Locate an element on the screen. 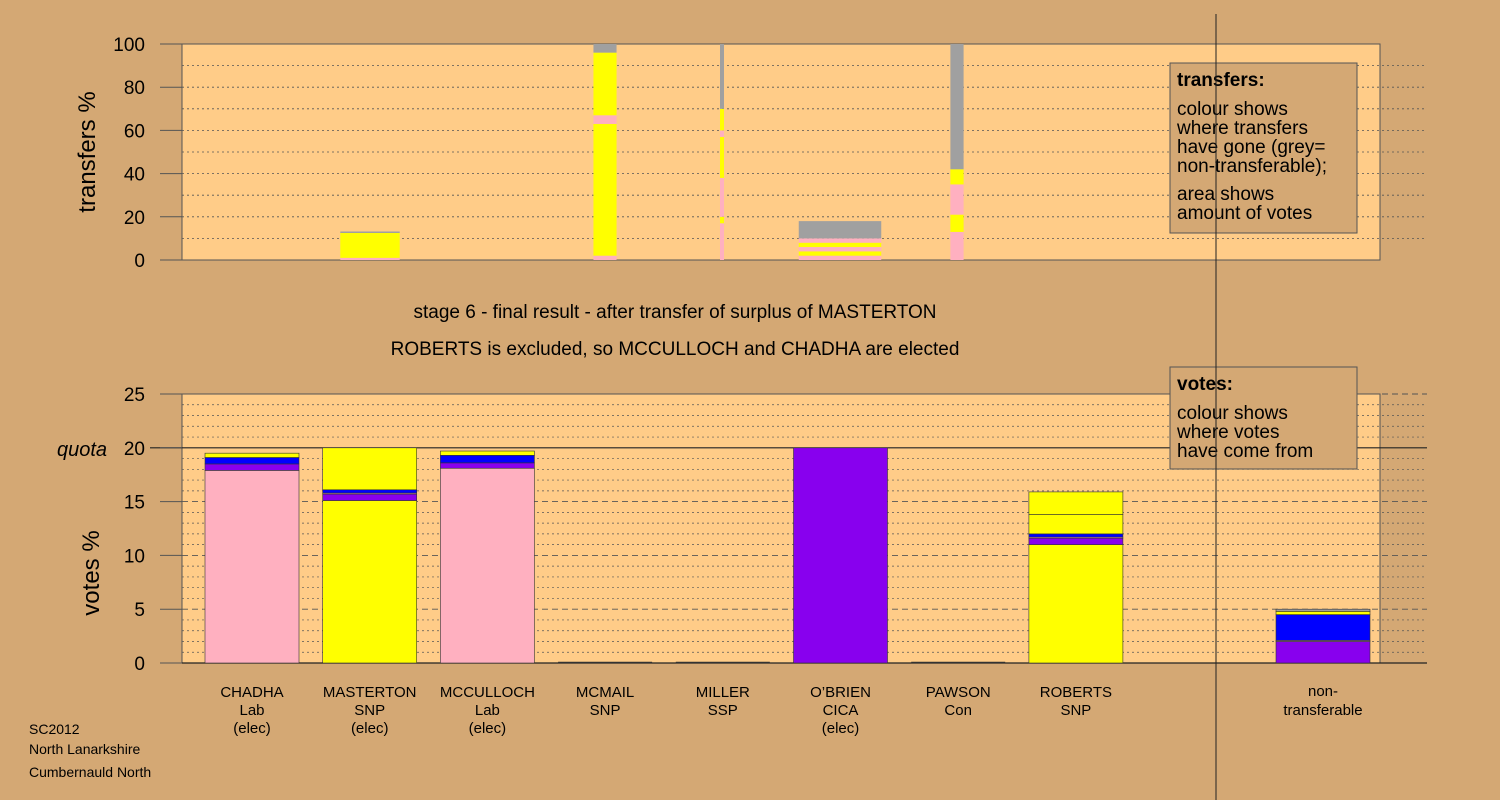 The height and width of the screenshot is (800, 1500). transfers-bars is located at coordinates (652, 152).